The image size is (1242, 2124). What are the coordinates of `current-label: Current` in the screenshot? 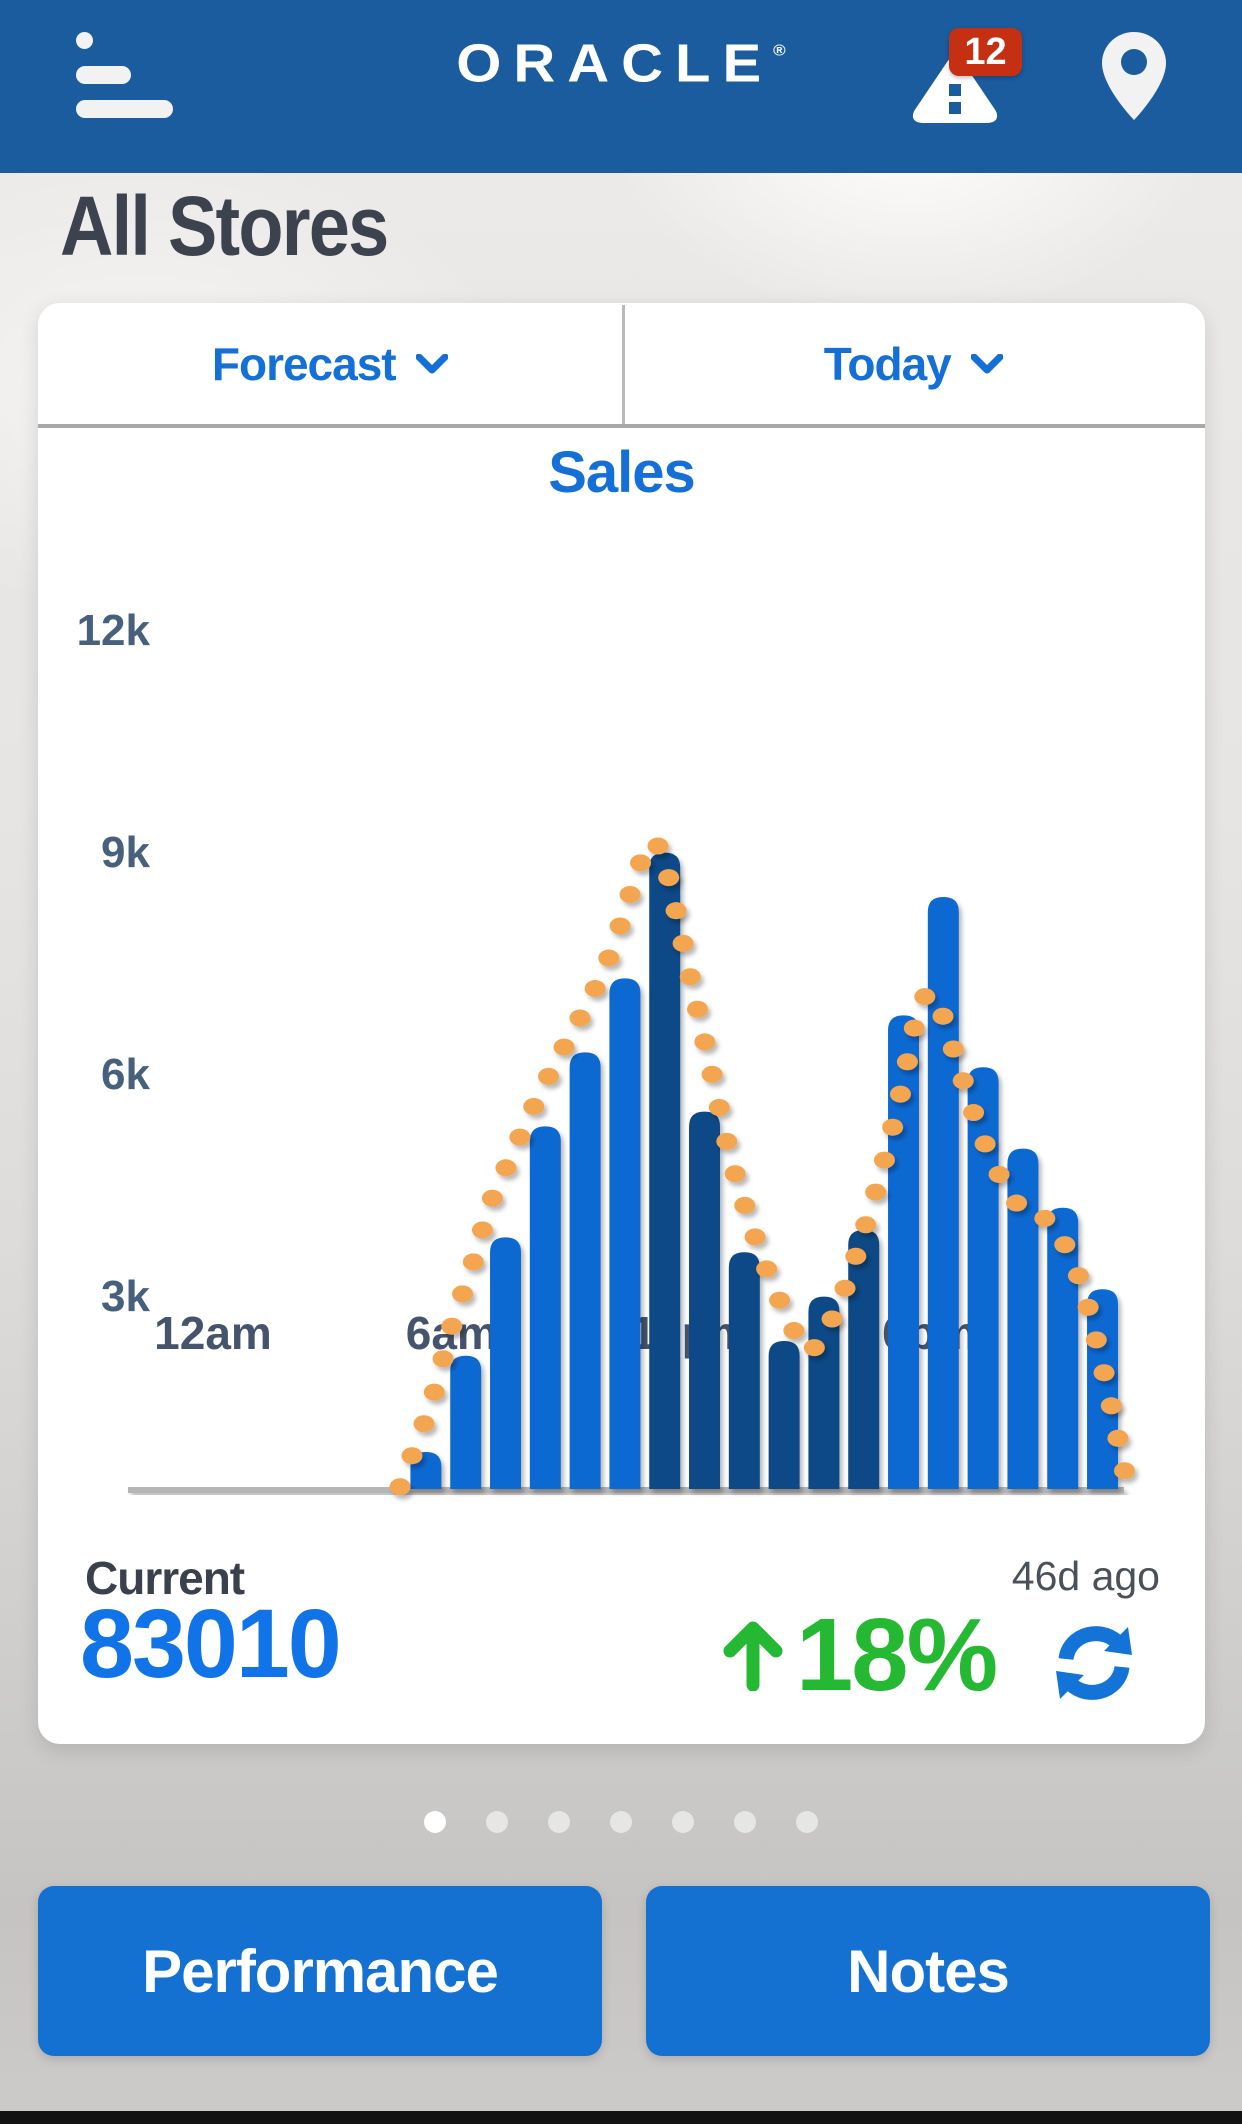 It's located at (165, 1578).